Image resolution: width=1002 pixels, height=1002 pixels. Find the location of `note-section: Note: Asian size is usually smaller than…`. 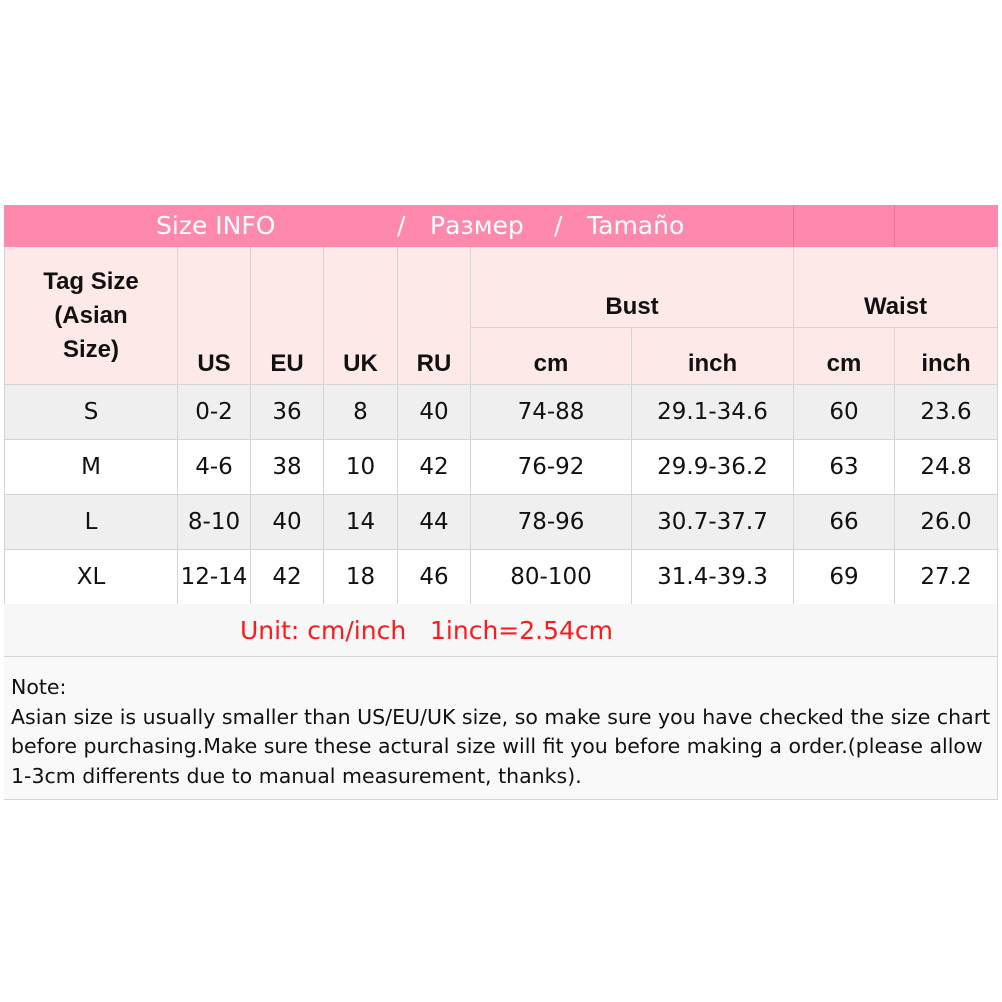

note-section: Note: Asian size is usually smaller than… is located at coordinates (501, 728).